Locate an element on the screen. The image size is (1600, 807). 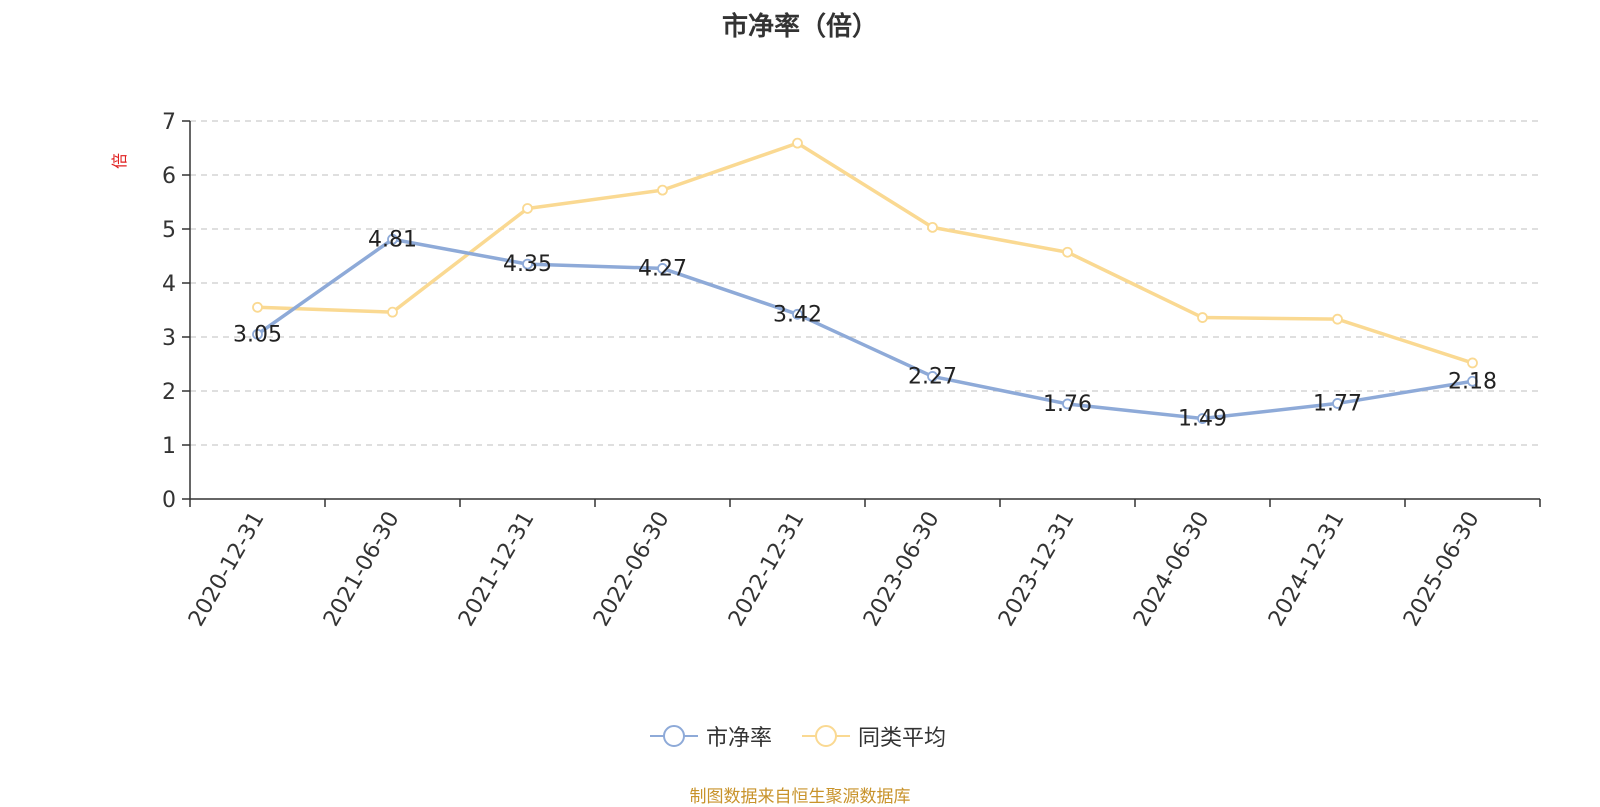
source-note: 制图数据来自恒生聚源数据库 is located at coordinates (800, 797).